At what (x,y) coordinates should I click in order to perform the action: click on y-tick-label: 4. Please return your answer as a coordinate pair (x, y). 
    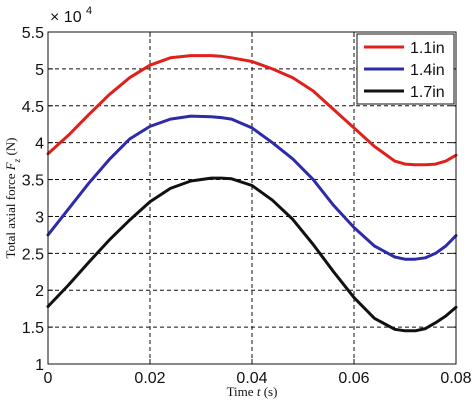
    Looking at the image, I should click on (39, 144).